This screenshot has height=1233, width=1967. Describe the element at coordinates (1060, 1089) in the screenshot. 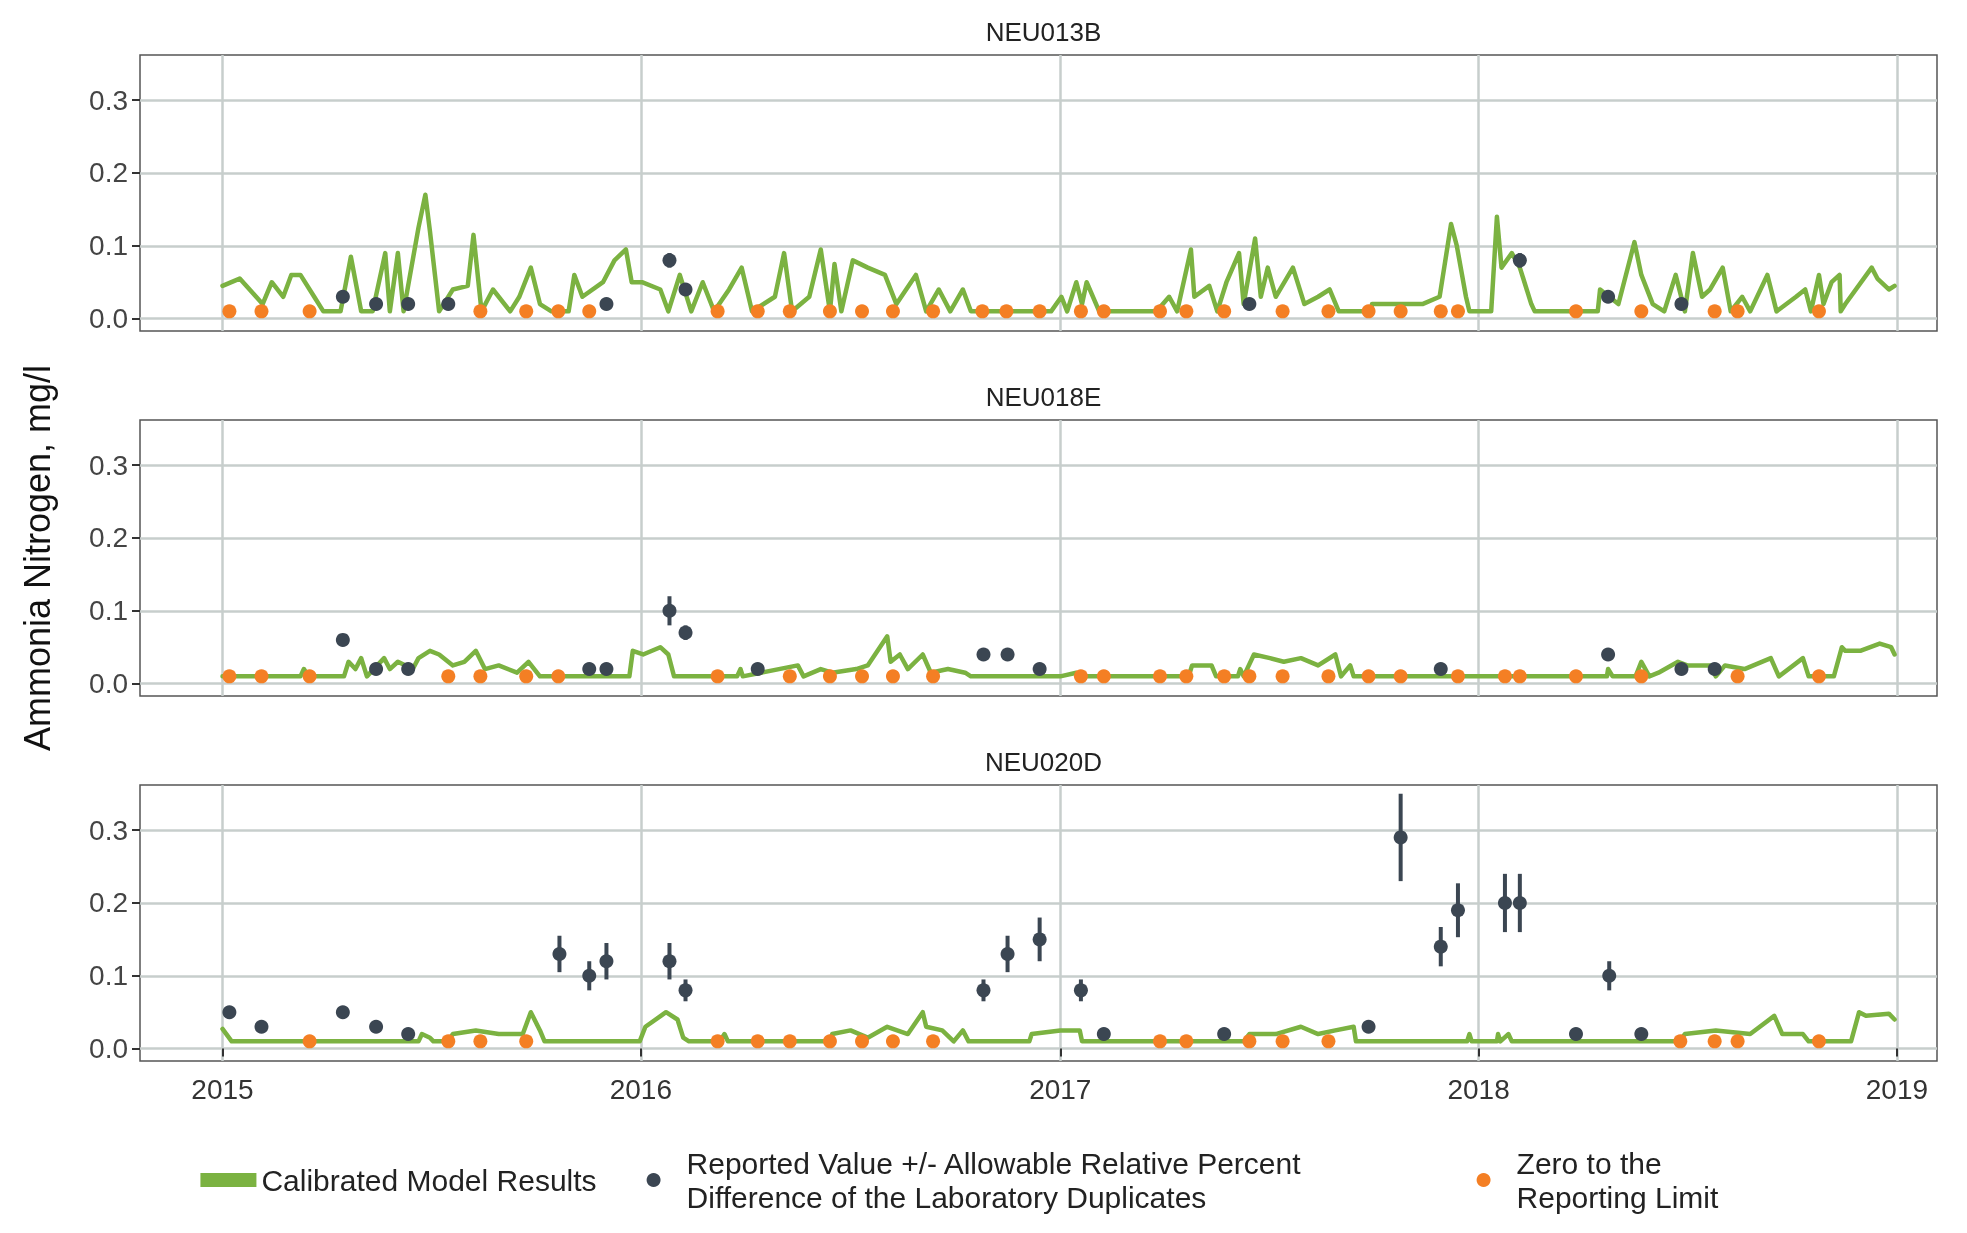

I see `x-tick-label: 2017` at that location.